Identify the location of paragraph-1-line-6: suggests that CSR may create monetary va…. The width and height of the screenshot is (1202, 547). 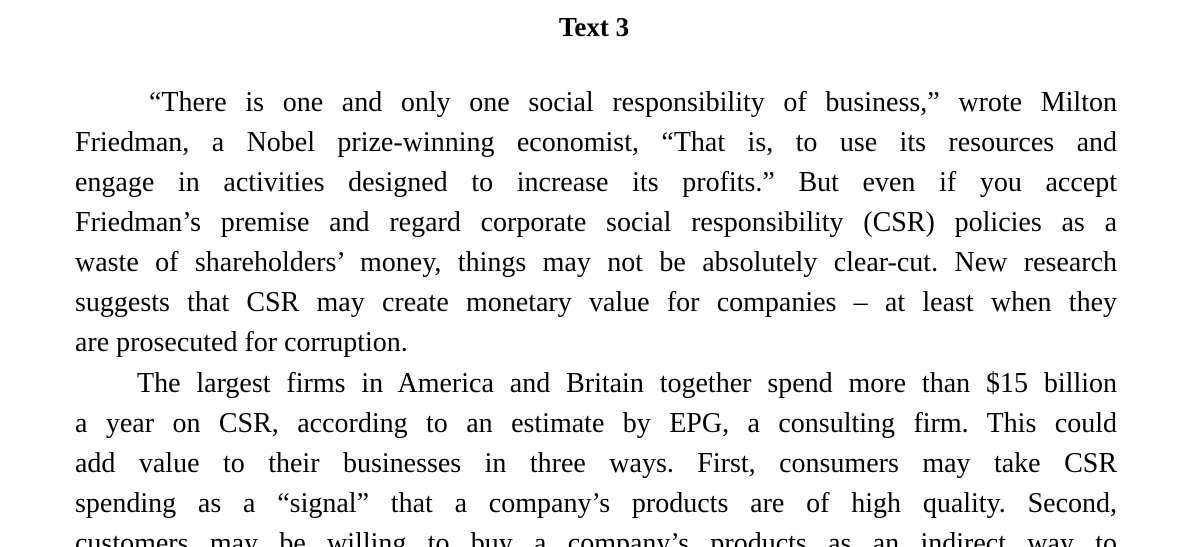
(596, 302).